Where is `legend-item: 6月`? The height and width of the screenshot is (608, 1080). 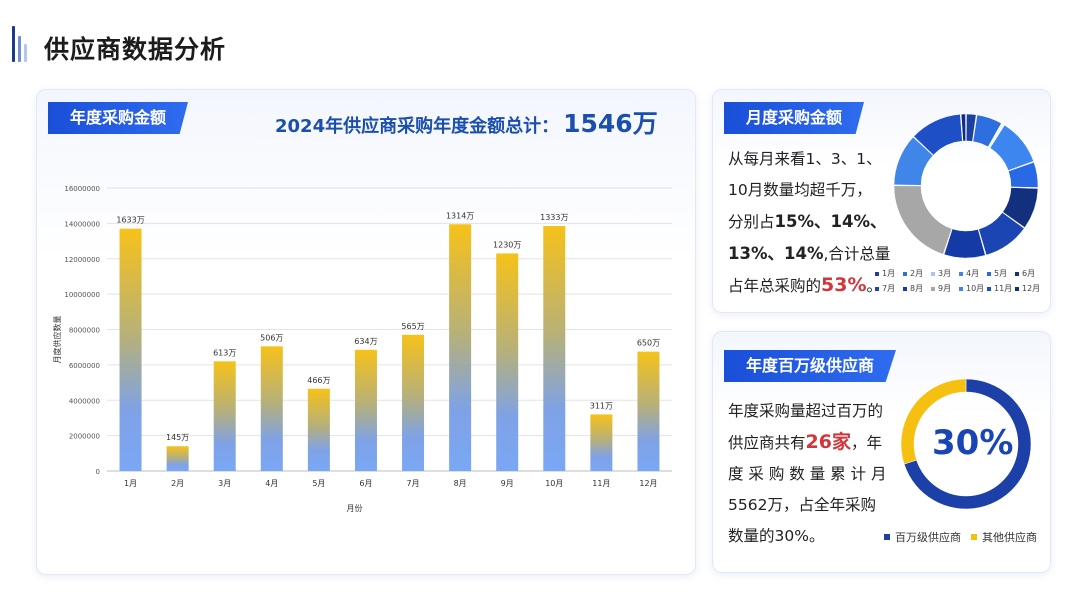
legend-item: 6月 is located at coordinates (1029, 273).